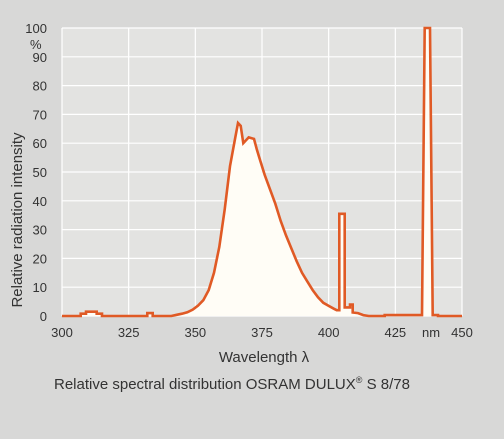  I want to click on y-tick-label: 100, so click(36, 28).